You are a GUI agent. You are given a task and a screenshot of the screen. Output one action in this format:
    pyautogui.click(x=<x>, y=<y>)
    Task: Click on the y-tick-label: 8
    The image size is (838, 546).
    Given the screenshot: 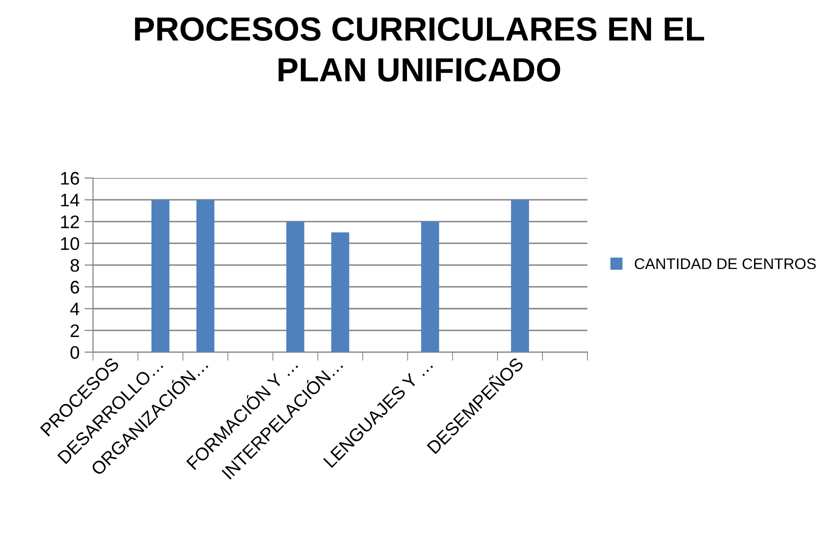 What is the action you would take?
    pyautogui.click(x=75, y=265)
    